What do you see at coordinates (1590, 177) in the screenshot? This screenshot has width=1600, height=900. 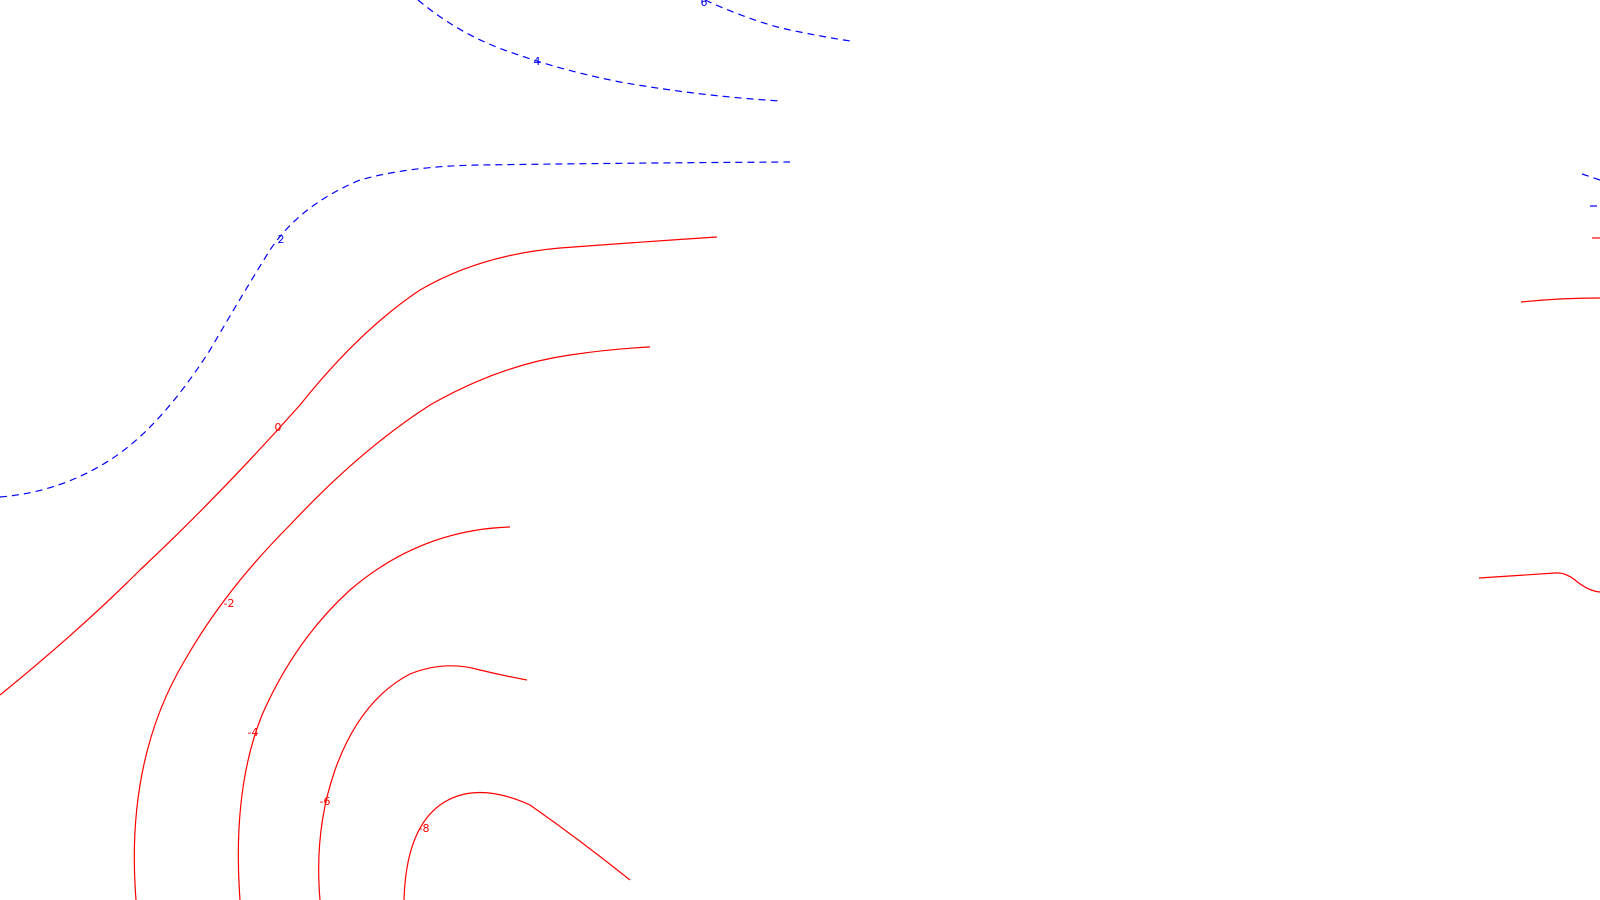 I see `contour-line-6-right` at bounding box center [1590, 177].